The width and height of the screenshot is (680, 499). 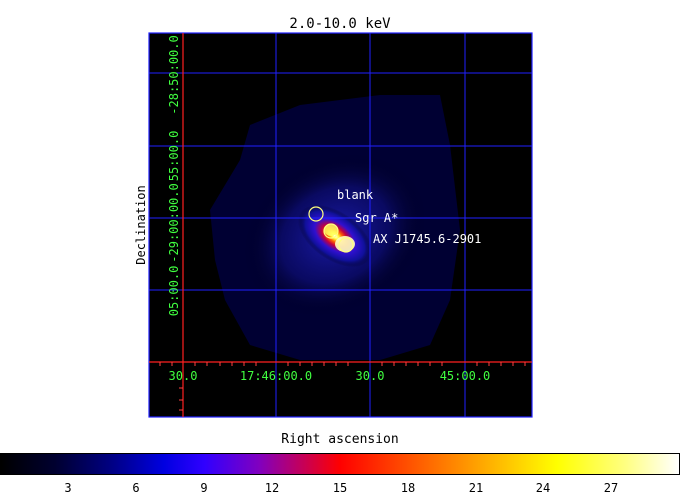 I want to click on image-title: 2.0-10.0 keV, so click(x=340, y=24).